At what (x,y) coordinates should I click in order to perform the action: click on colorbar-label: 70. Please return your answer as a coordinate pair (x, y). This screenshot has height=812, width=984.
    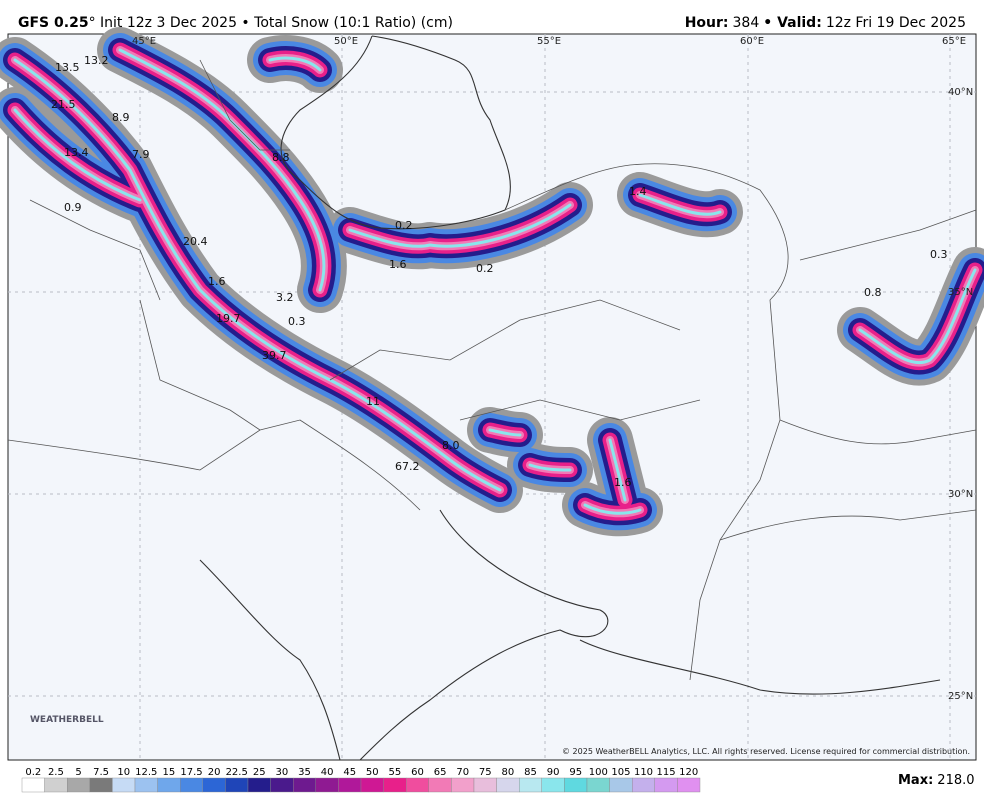
    Looking at the image, I should click on (462, 772).